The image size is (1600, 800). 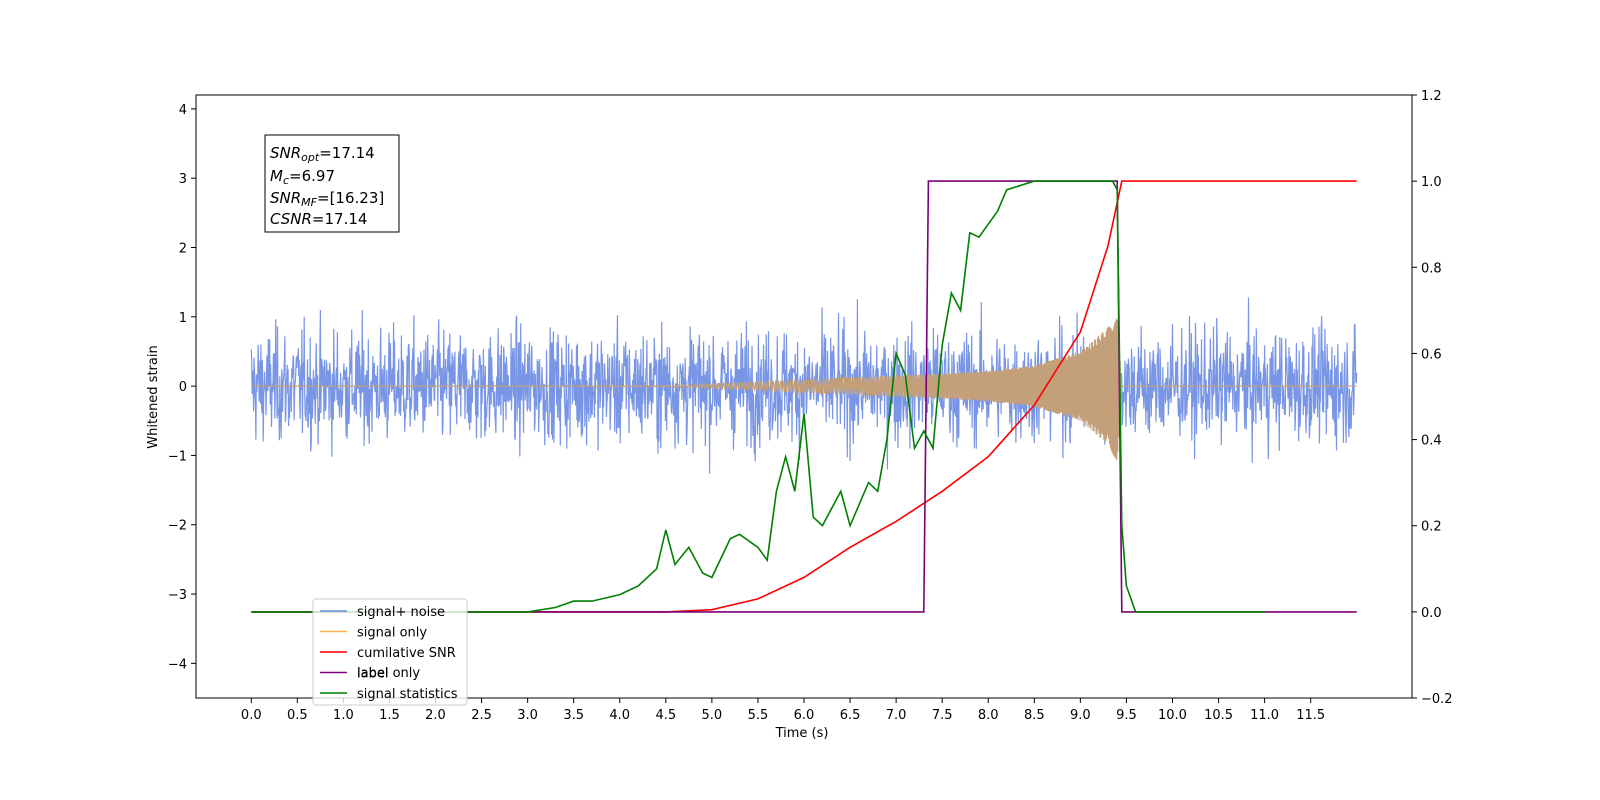 What do you see at coordinates (1126, 715) in the screenshot?
I see `x-tick-label: 9.5` at bounding box center [1126, 715].